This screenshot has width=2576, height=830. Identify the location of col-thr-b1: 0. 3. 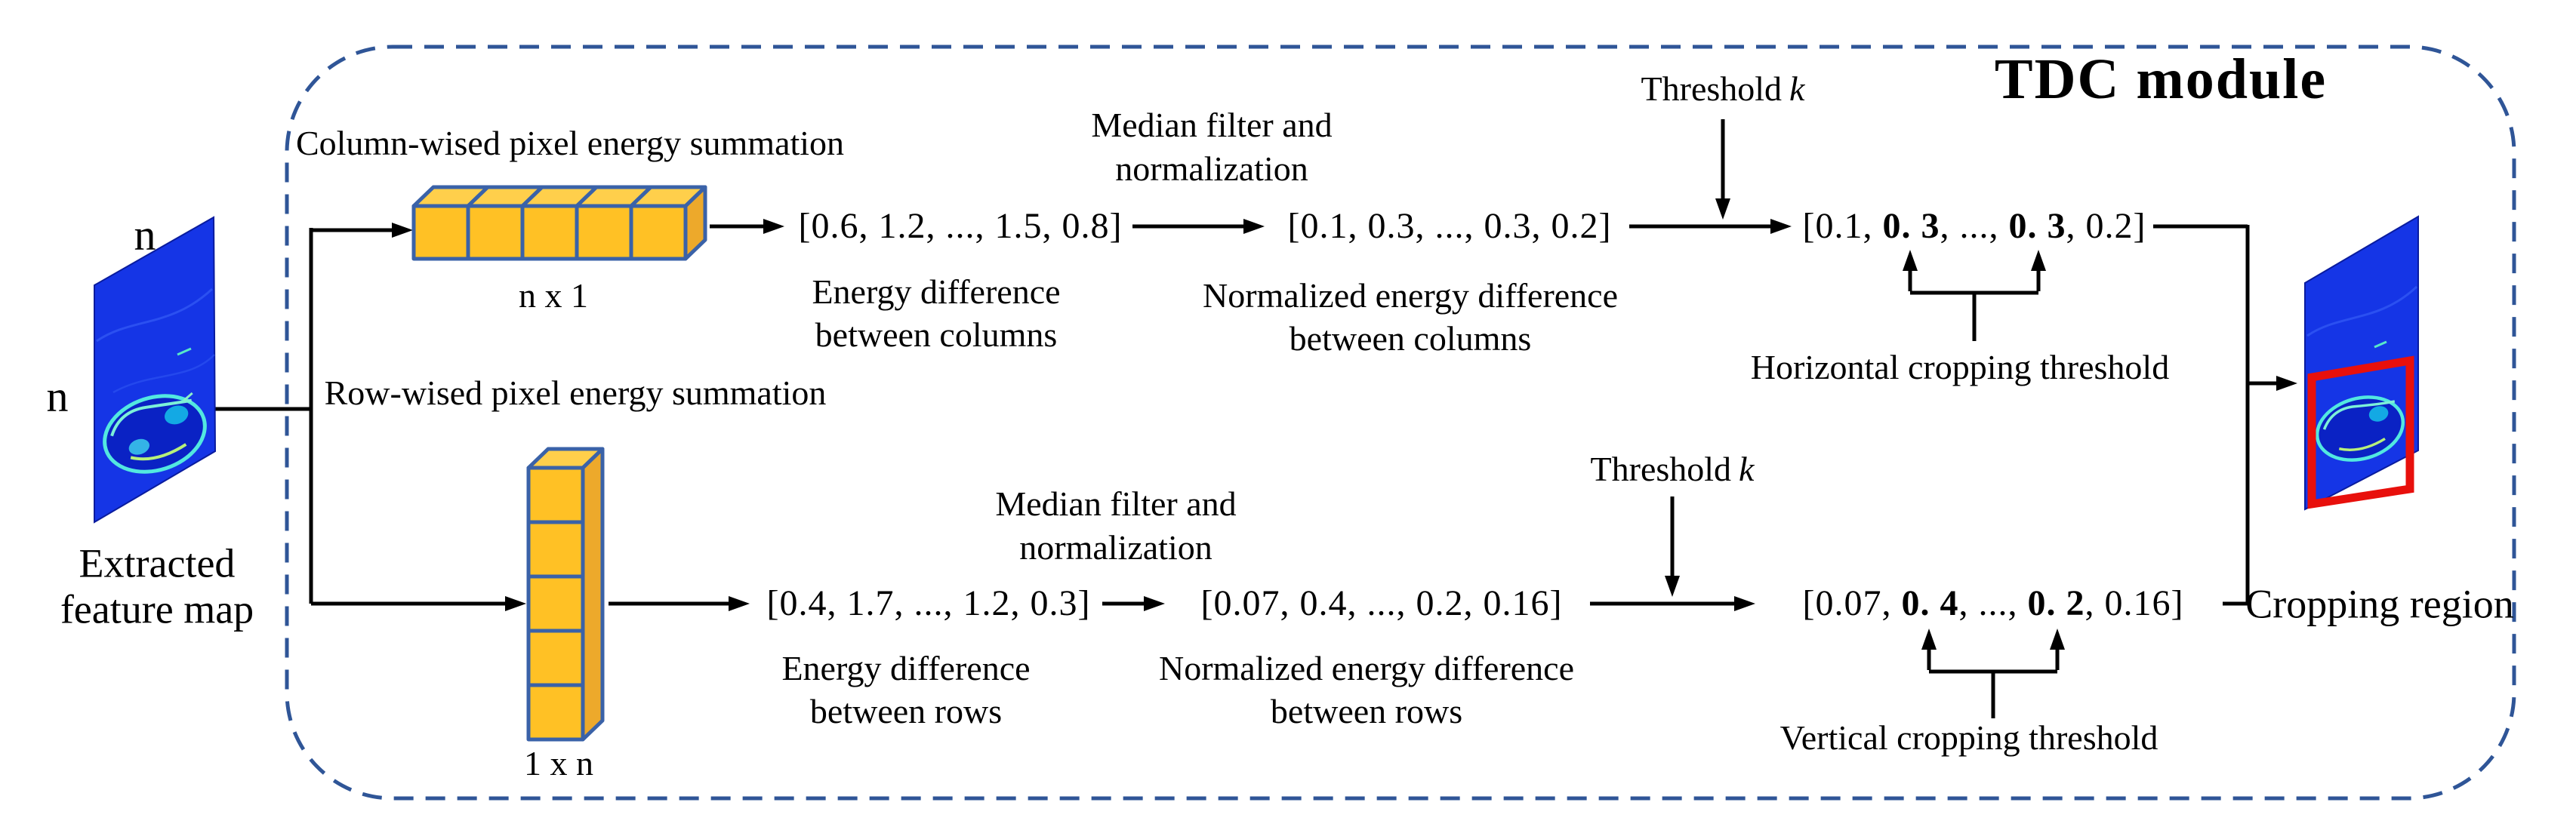
(1911, 225).